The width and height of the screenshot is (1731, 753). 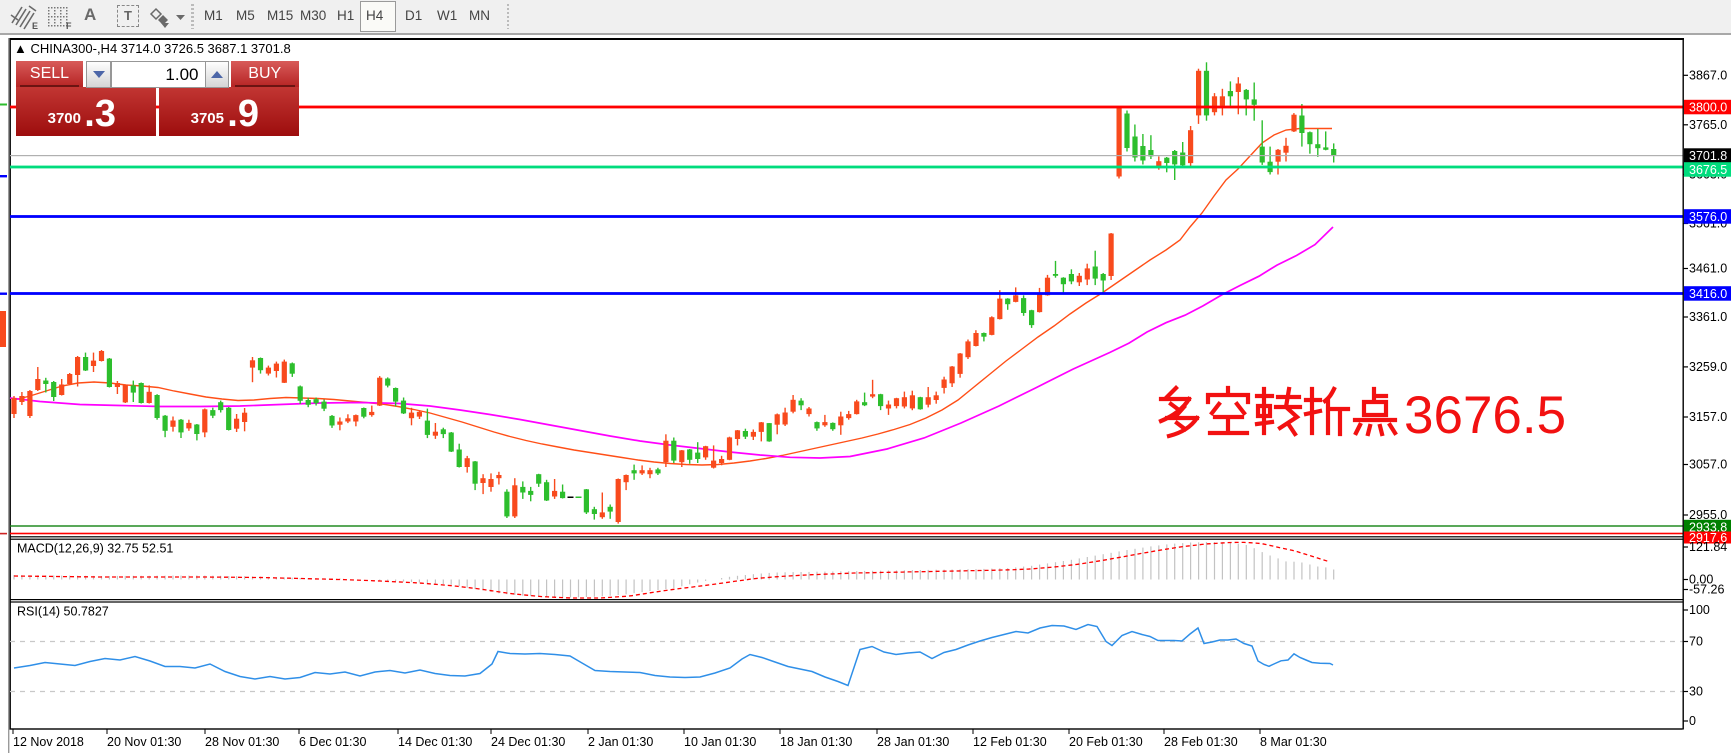 I want to click on svg-text: 28 Feb 01:30, so click(x=1201, y=742).